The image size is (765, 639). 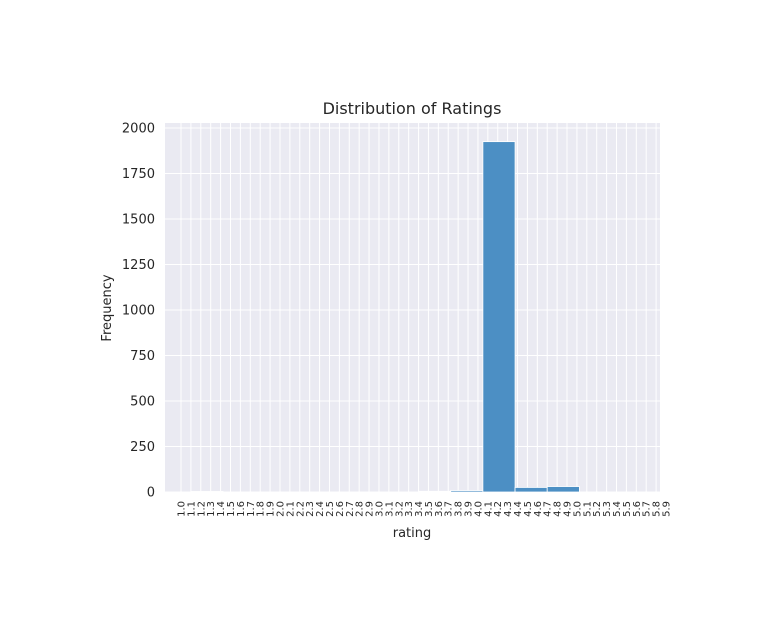 What do you see at coordinates (138, 220) in the screenshot?
I see `y-tick-label: 1500` at bounding box center [138, 220].